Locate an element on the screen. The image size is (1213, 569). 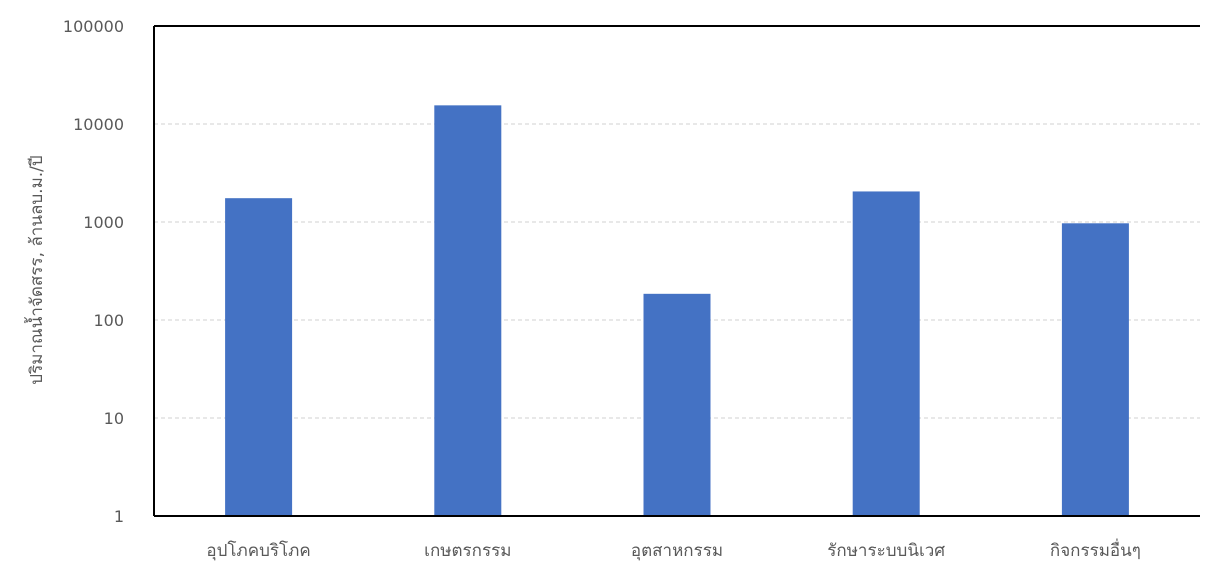
y-tick-label: 100 is located at coordinates (108, 320).